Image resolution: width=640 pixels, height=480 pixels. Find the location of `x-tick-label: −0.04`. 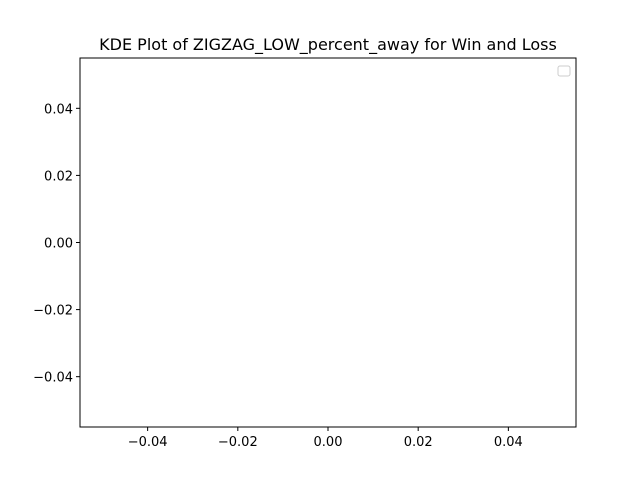

x-tick-label: −0.04 is located at coordinates (148, 442).